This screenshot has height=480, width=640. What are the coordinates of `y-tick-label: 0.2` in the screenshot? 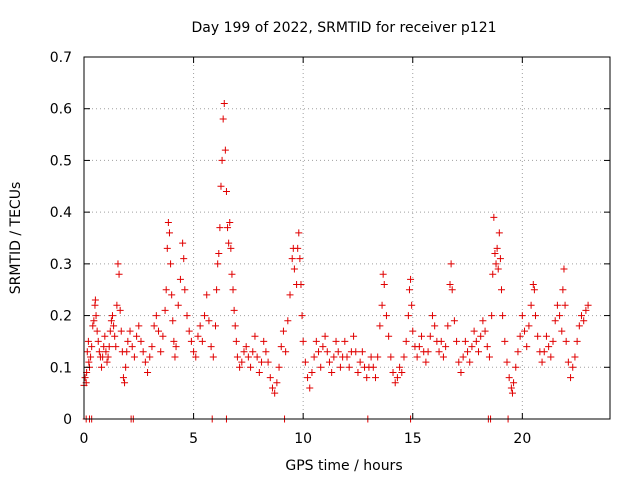 It's located at (61, 317).